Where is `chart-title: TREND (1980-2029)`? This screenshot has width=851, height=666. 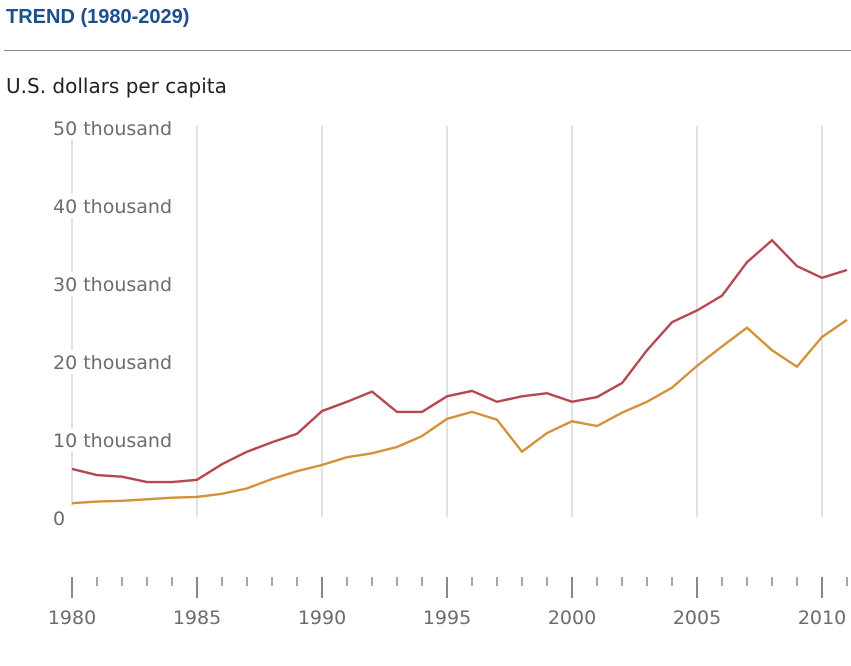
chart-title: TREND (1980-2029) is located at coordinates (98, 17).